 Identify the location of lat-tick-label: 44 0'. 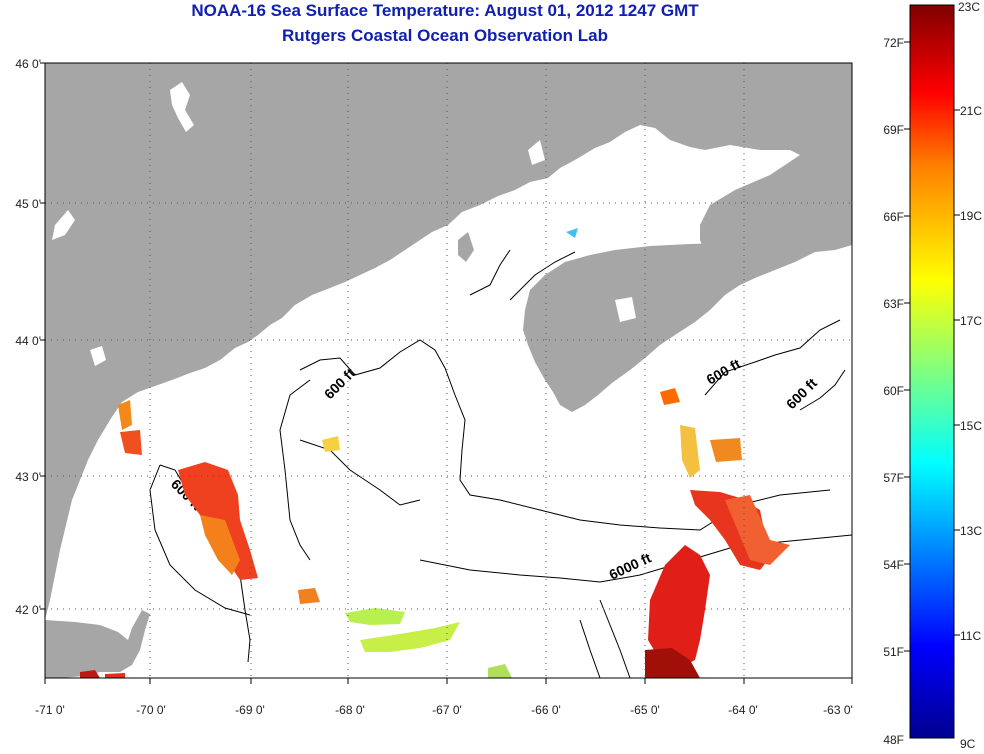
(28, 341).